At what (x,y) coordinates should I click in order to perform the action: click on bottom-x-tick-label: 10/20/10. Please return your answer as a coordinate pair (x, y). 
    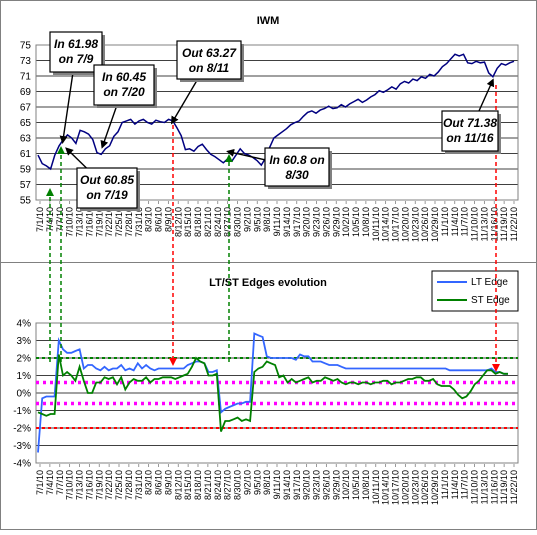
    Looking at the image, I should click on (405, 487).